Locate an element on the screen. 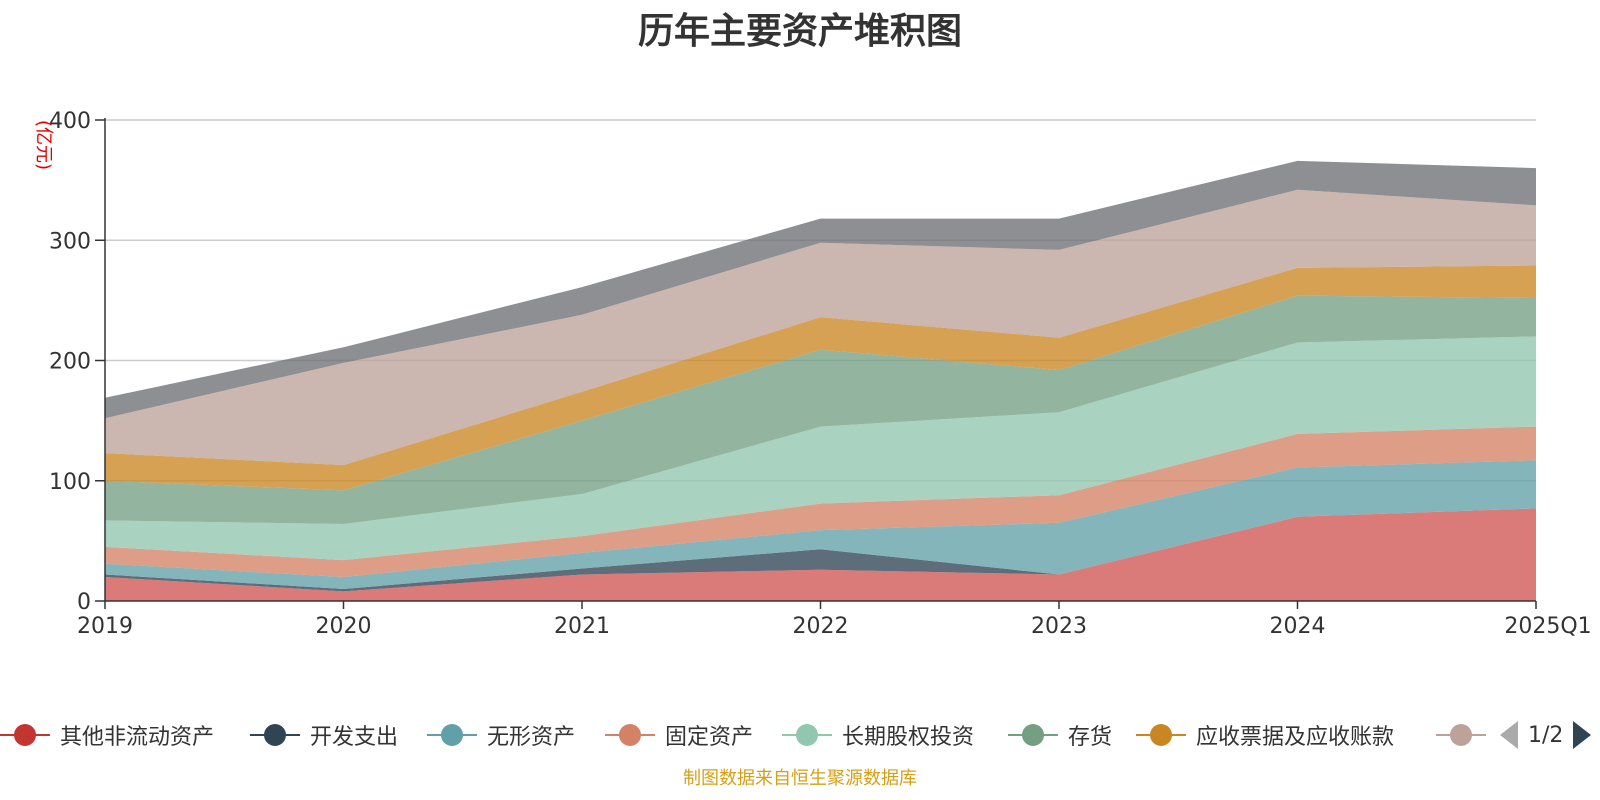 The height and width of the screenshot is (800, 1600). legend-label: 无形资产 is located at coordinates (531, 737).